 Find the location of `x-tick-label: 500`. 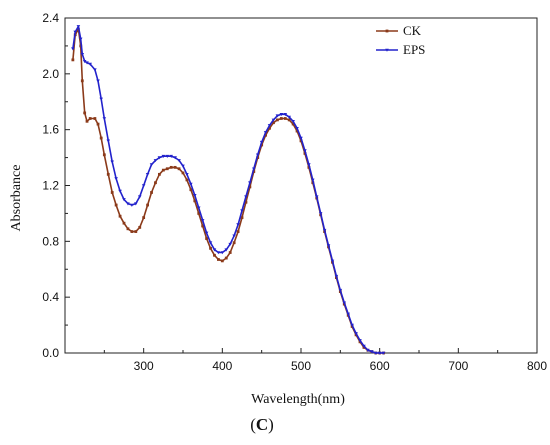

x-tick-label: 500 is located at coordinates (301, 366).